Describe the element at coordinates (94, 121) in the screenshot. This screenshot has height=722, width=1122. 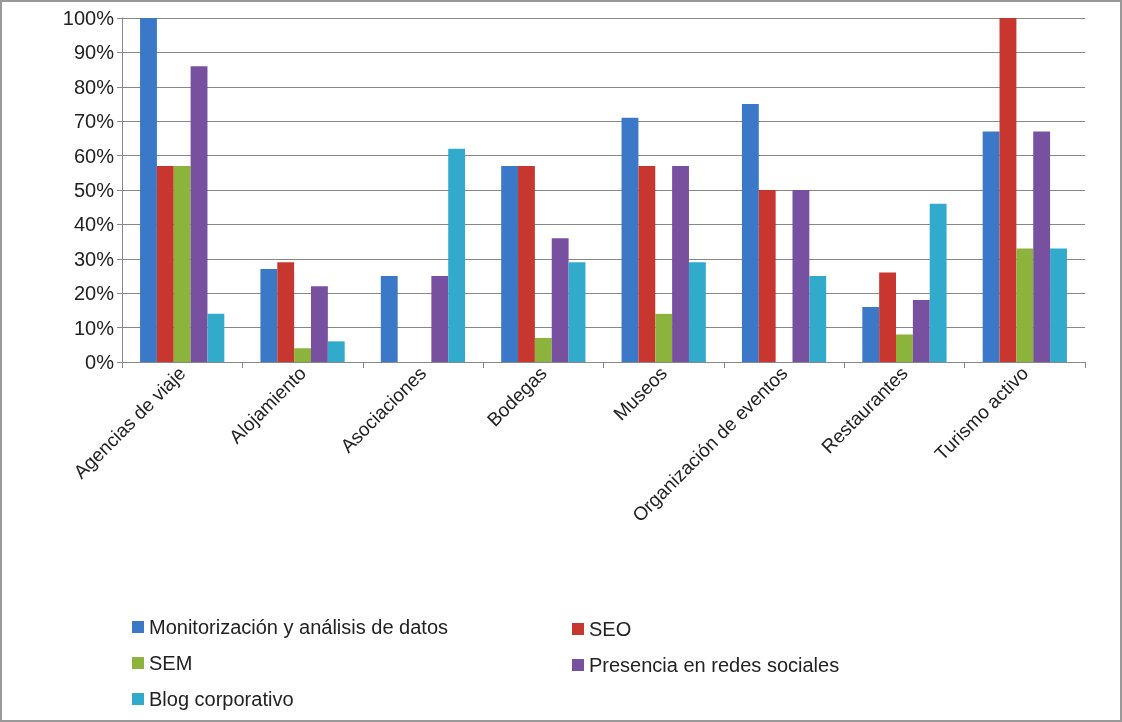
I see `y-tick-label: 70%` at that location.